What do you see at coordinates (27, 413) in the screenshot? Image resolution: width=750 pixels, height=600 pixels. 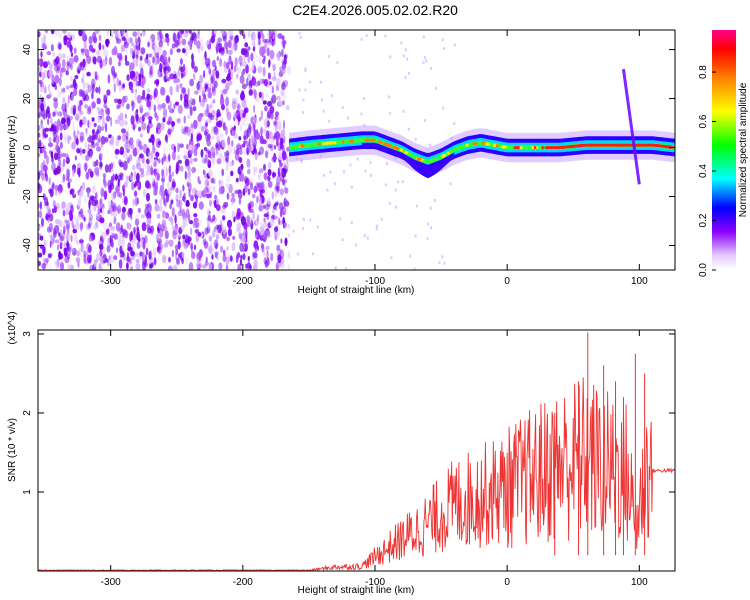 I see `snr-ytick-label: 2` at bounding box center [27, 413].